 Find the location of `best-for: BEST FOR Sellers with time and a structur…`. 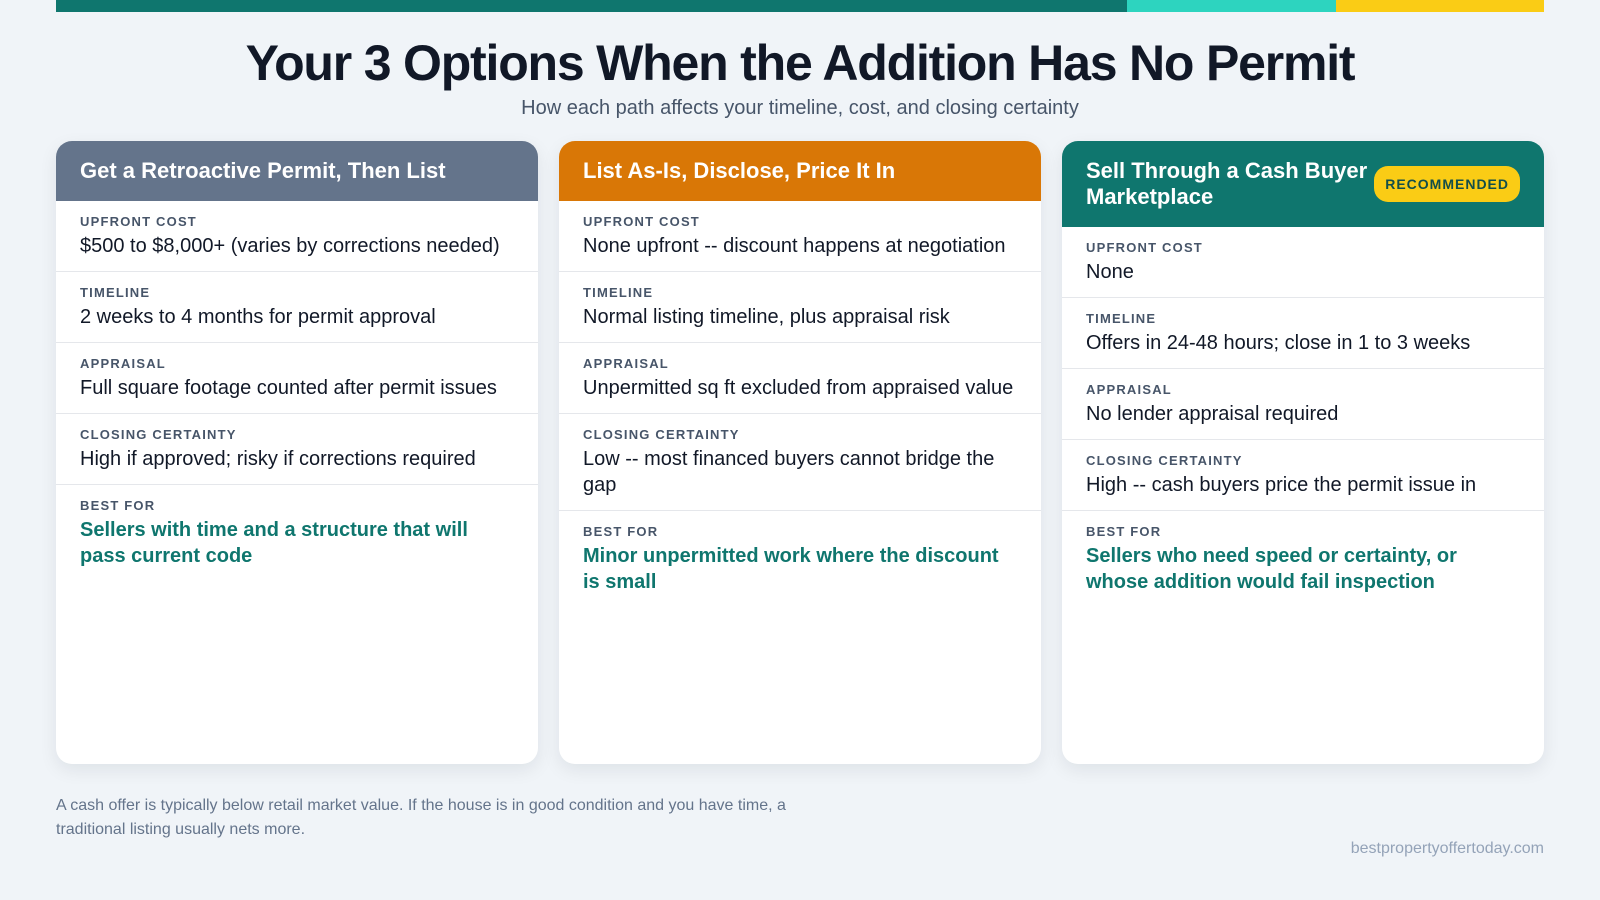

best-for: BEST FOR Sellers with time and a structur… is located at coordinates (297, 533).